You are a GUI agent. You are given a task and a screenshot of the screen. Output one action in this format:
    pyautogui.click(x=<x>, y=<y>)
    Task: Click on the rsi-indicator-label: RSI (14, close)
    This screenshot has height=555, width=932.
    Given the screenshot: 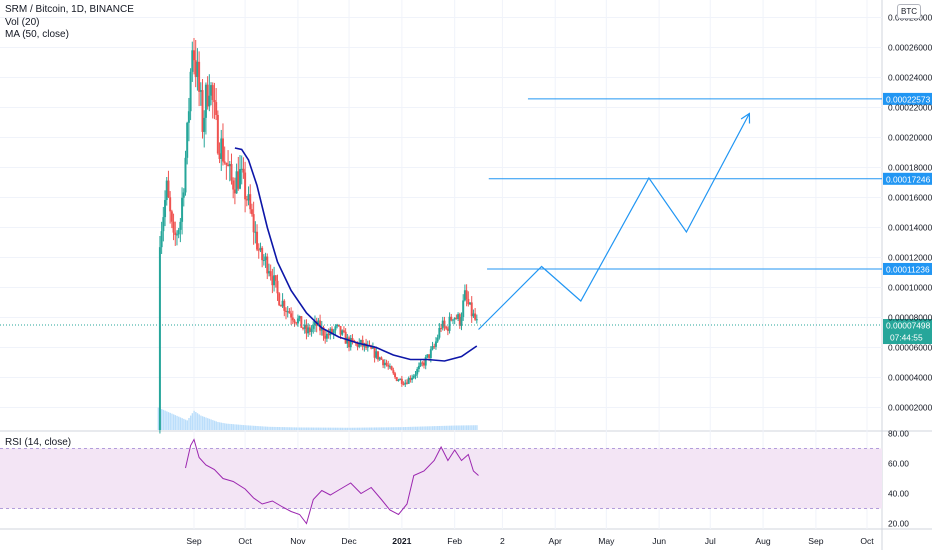 What is the action you would take?
    pyautogui.click(x=38, y=442)
    